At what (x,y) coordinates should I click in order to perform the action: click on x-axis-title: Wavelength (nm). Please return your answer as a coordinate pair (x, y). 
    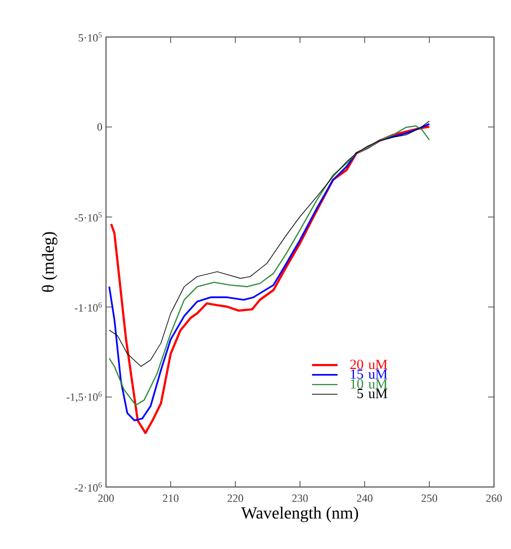
    Looking at the image, I should click on (299, 514).